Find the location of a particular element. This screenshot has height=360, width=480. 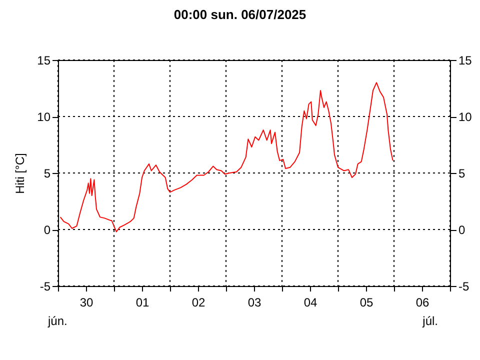

x-tick-label: 30 is located at coordinates (87, 303).